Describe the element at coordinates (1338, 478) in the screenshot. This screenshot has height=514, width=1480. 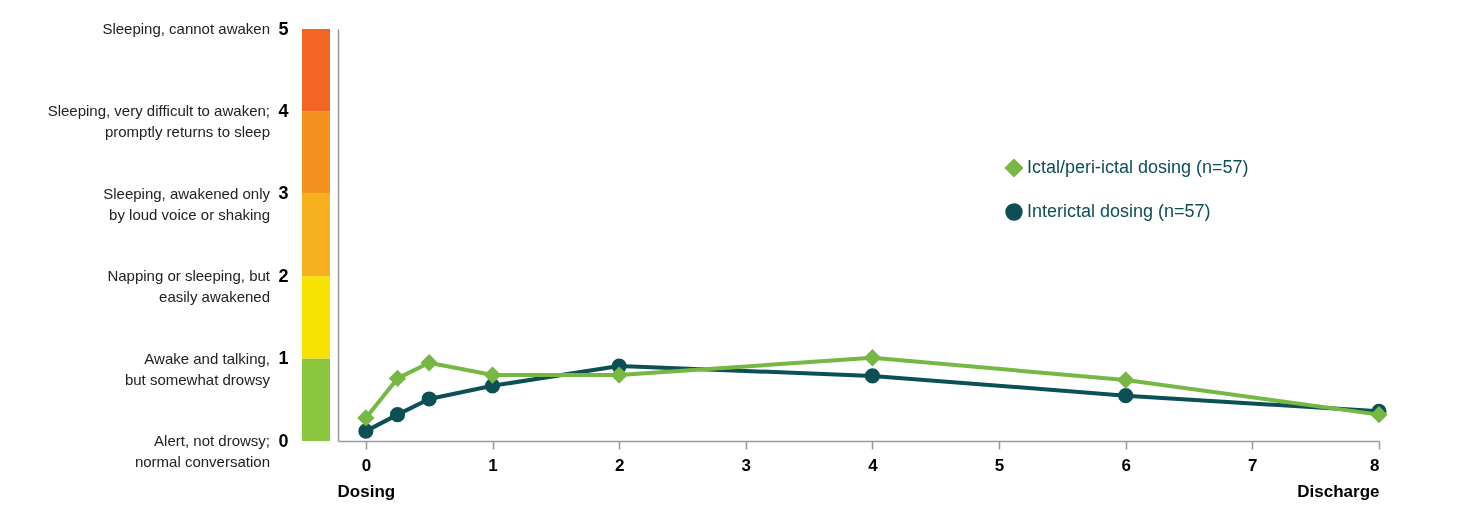
I see `x-tick-label: 8 Discharge` at that location.